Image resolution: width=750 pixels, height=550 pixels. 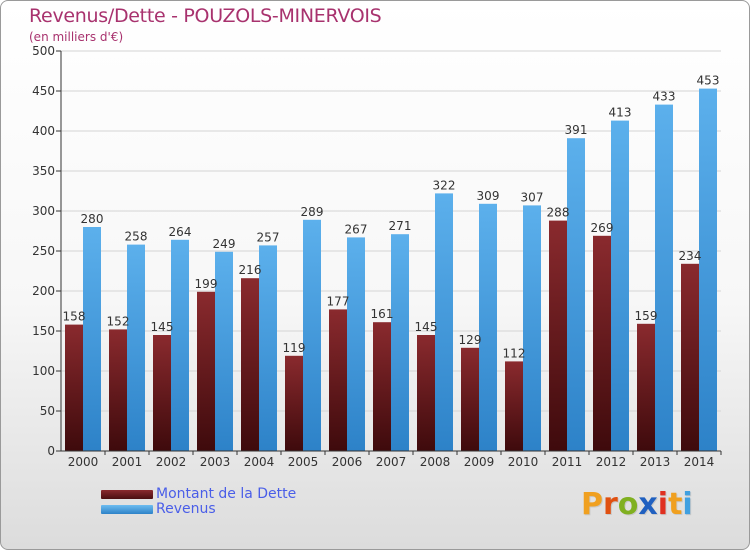 What do you see at coordinates (226, 494) in the screenshot?
I see `legend-label-debt: Montant de la Dette` at bounding box center [226, 494].